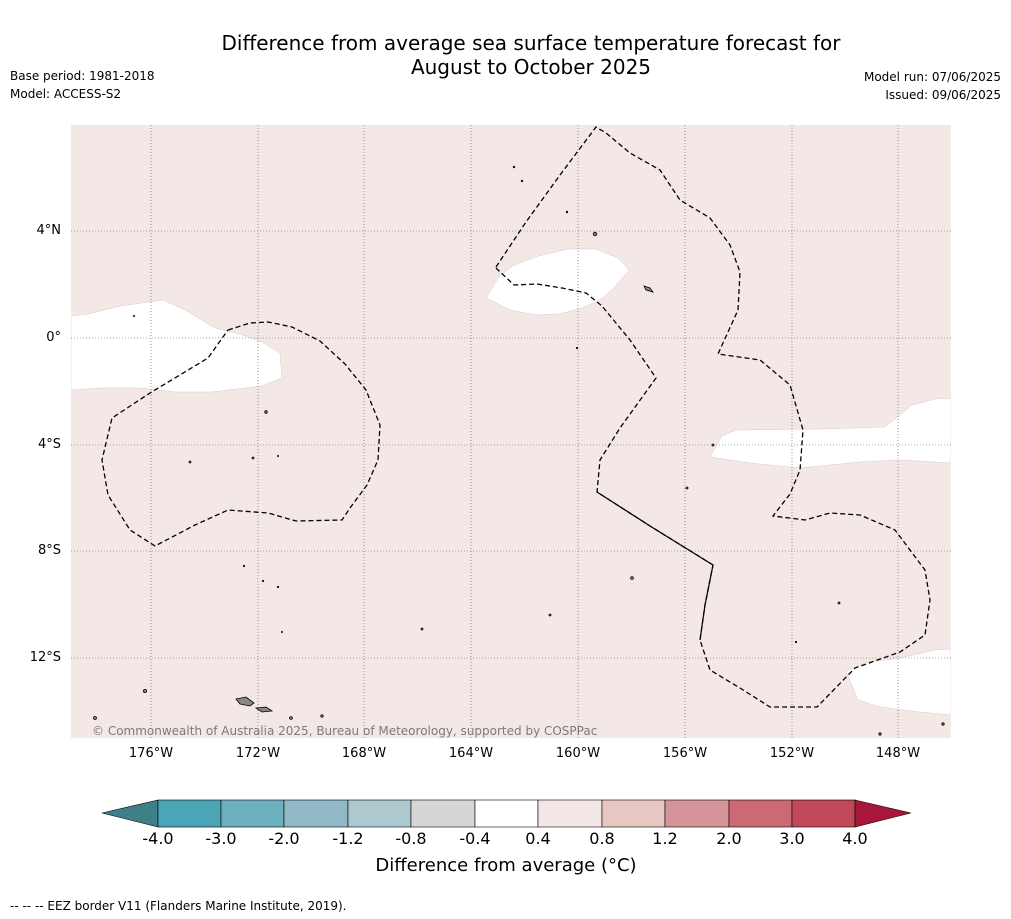 The width and height of the screenshot is (1011, 919). Describe the element at coordinates (82, 85) in the screenshot. I see `meta-left: Base period: 1981-2018 Model: ACCESS-S2` at that location.